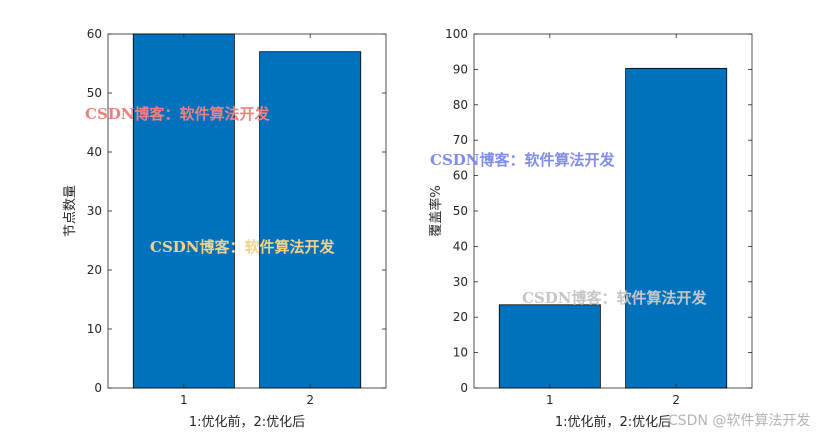 Image resolution: width=830 pixels, height=436 pixels. What do you see at coordinates (456, 34) in the screenshot?
I see `y-tick-label: 100` at bounding box center [456, 34].